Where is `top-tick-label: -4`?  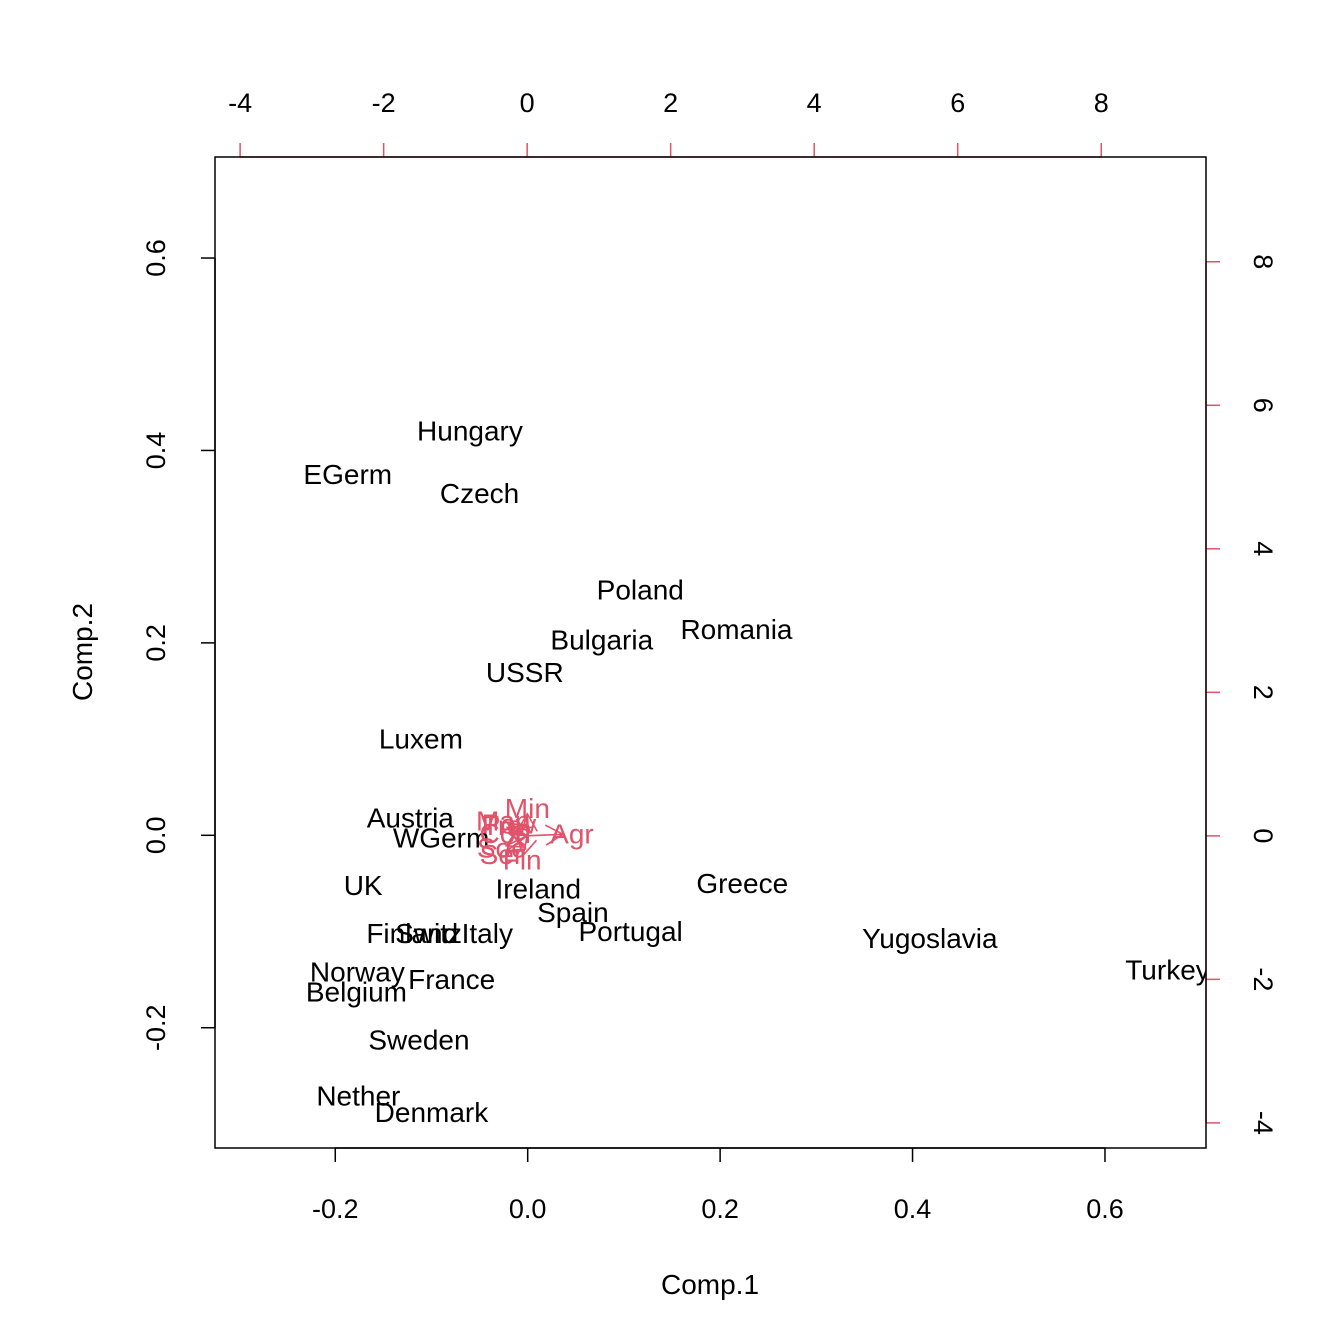
top-tick-label: -4 is located at coordinates (240, 103).